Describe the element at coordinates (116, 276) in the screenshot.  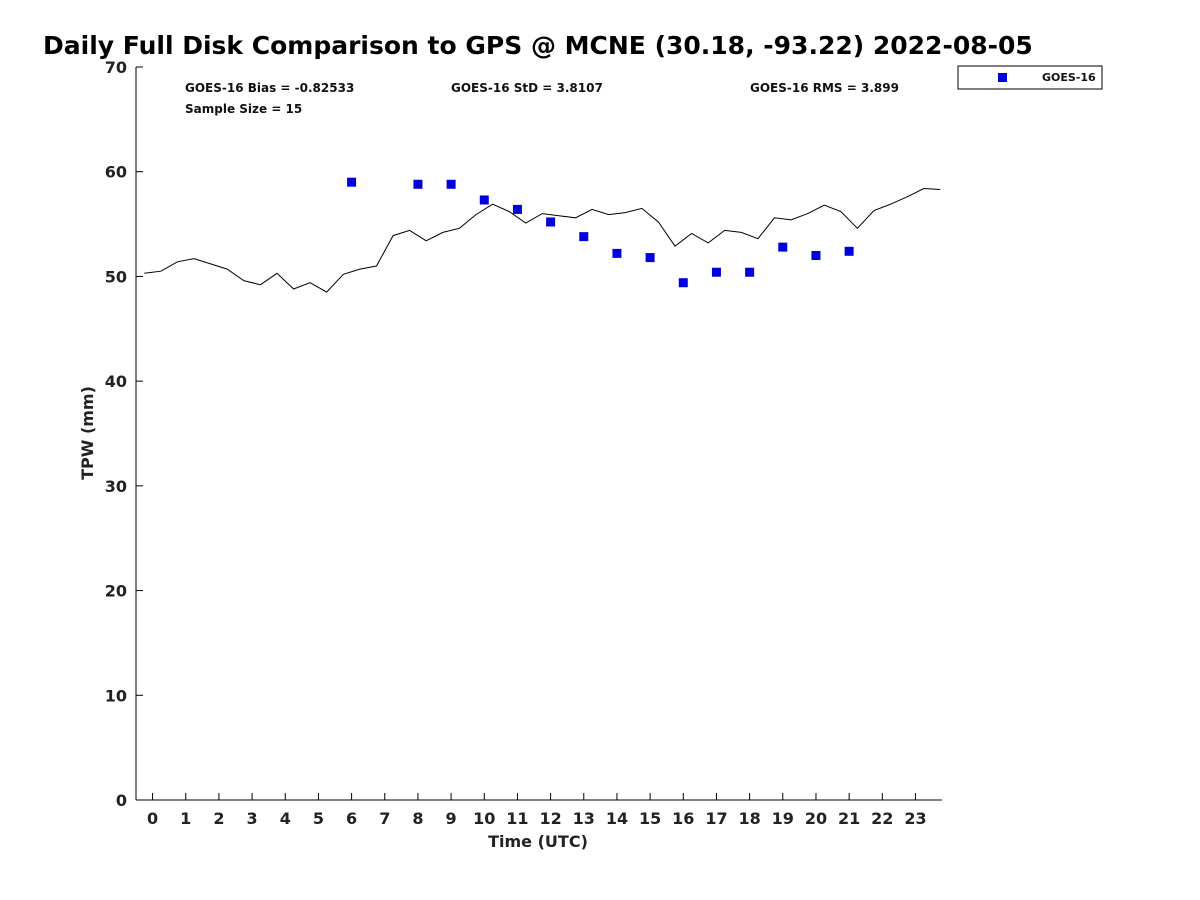
I see `y-tick-label: 50` at that location.